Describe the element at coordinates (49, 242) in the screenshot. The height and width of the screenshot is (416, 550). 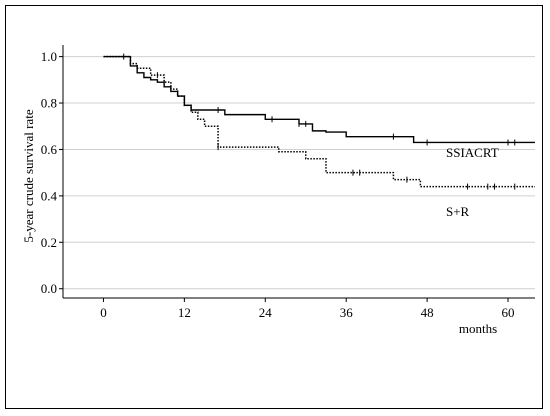
I see `y-tick-label-1: 0.2` at that location.